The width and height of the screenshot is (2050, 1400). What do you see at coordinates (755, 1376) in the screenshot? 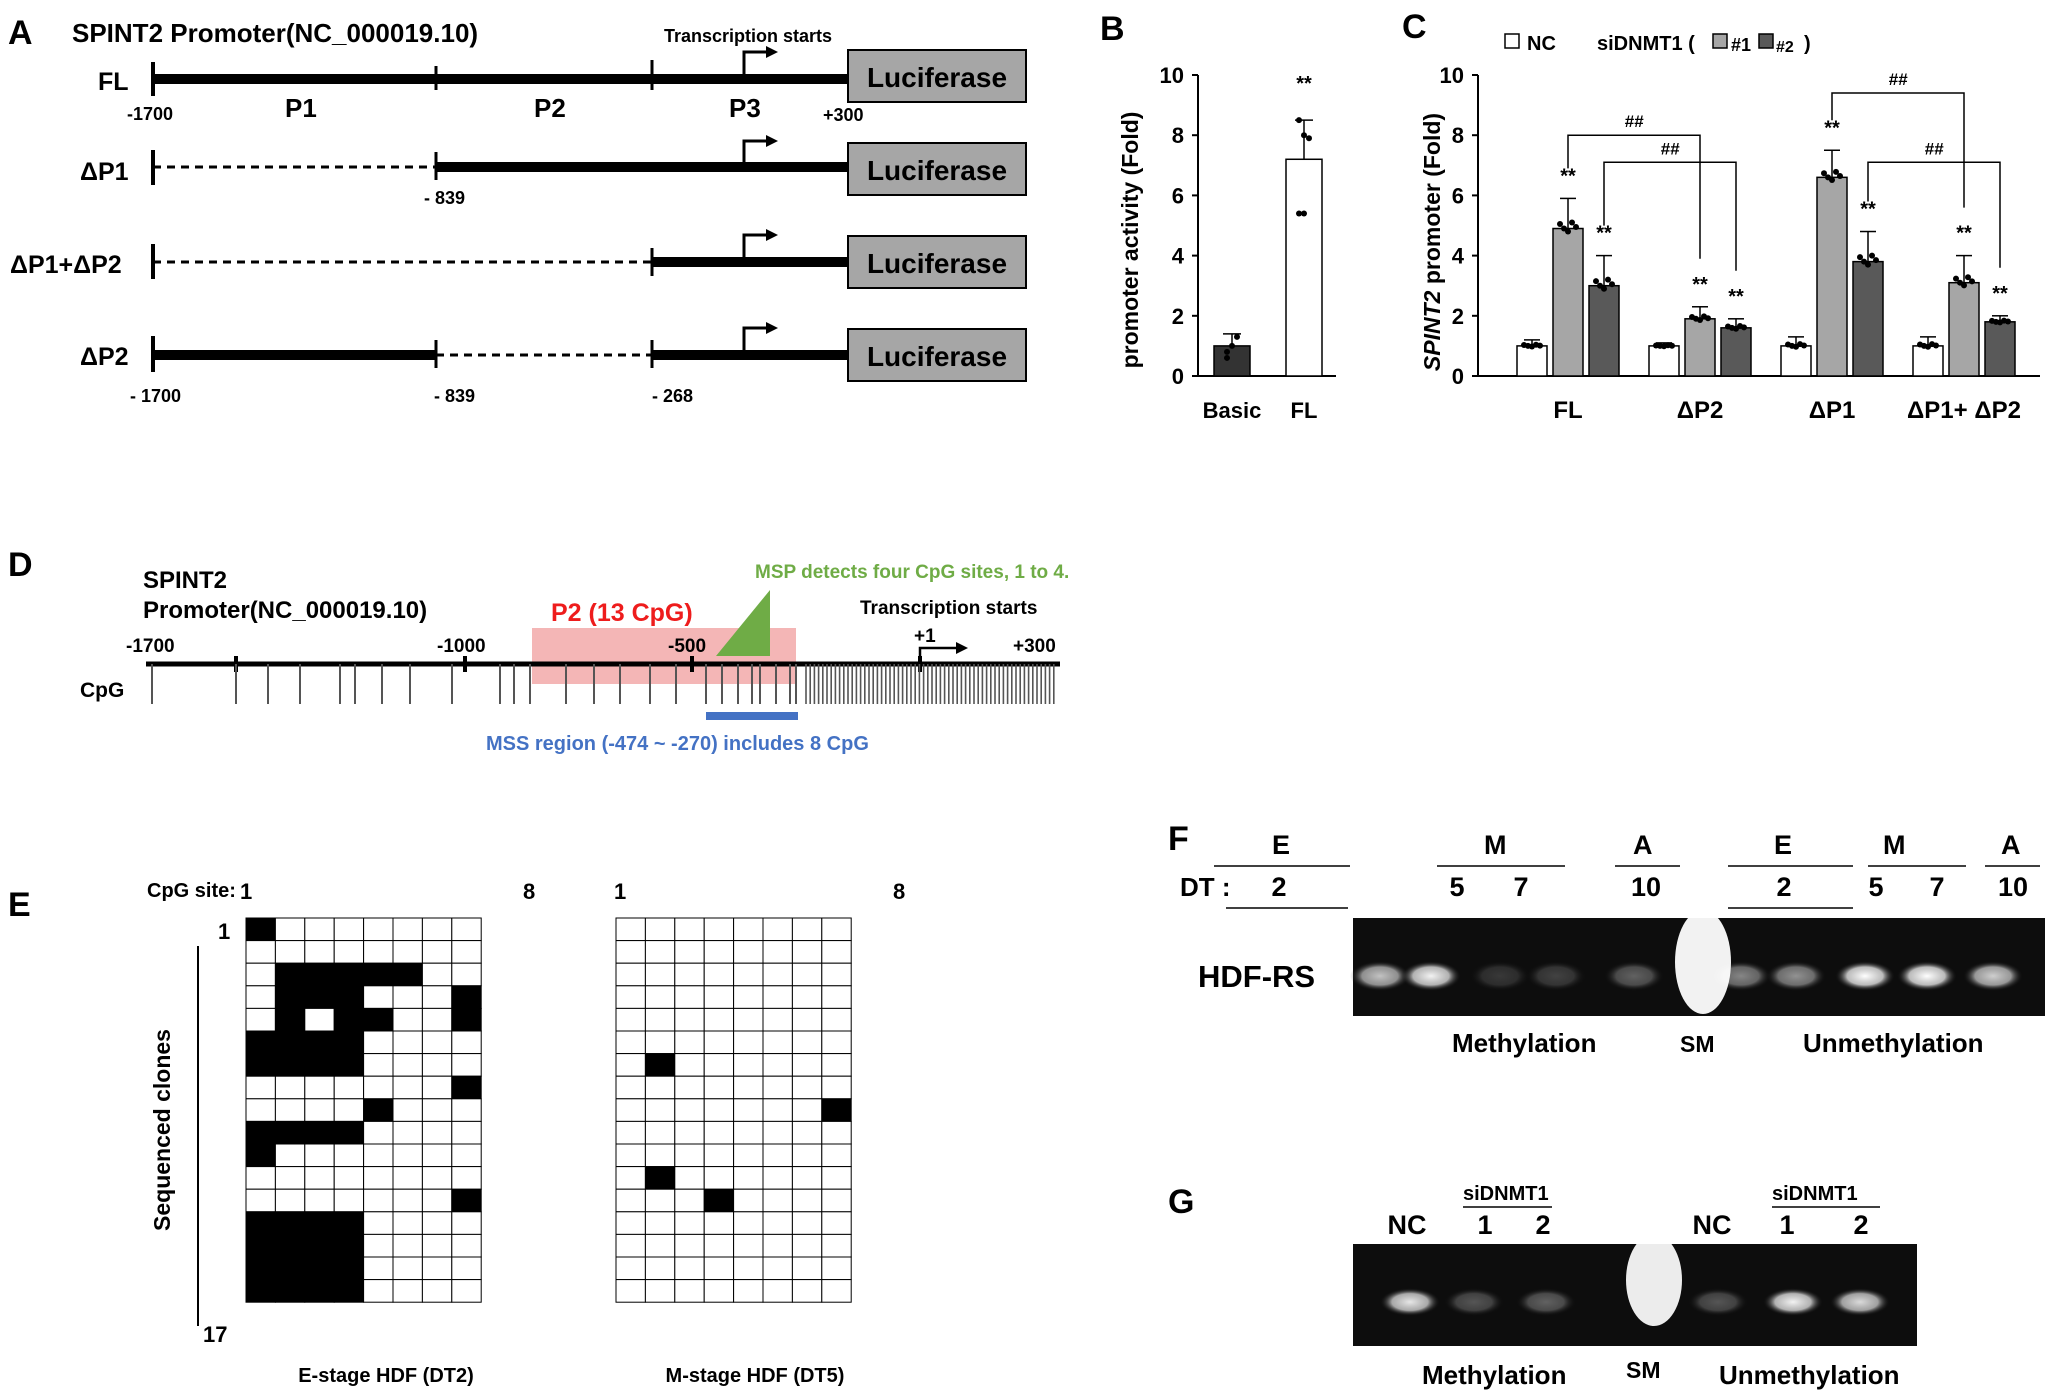
I see `m-stage-caption: M-stage HDF (DT5)` at bounding box center [755, 1376].